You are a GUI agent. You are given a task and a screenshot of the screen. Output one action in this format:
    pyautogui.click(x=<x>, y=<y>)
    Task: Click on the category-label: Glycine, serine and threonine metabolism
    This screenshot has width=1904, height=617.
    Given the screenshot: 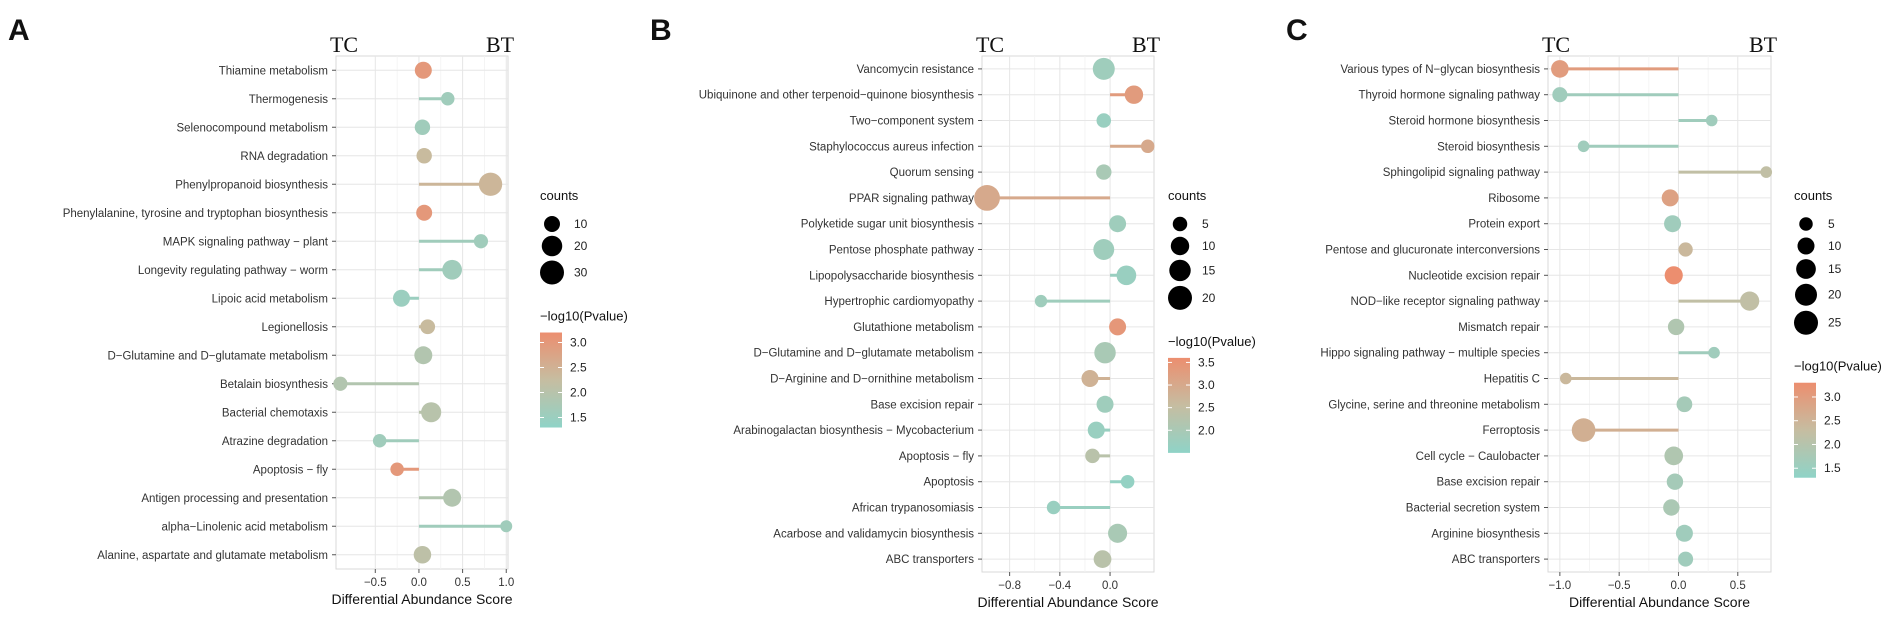 What is the action you would take?
    pyautogui.click(x=1434, y=405)
    